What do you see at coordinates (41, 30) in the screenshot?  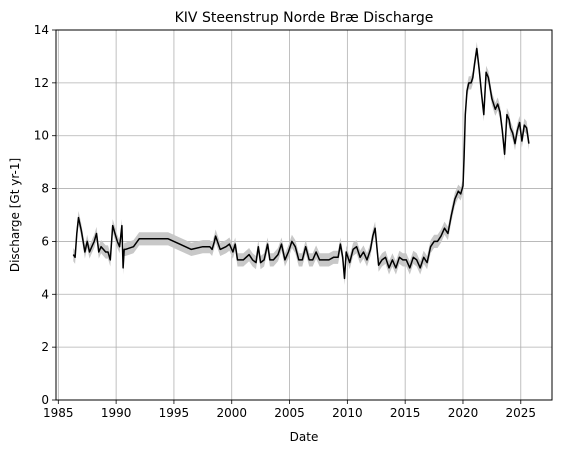 I see `y-tick-label: 14` at bounding box center [41, 30].